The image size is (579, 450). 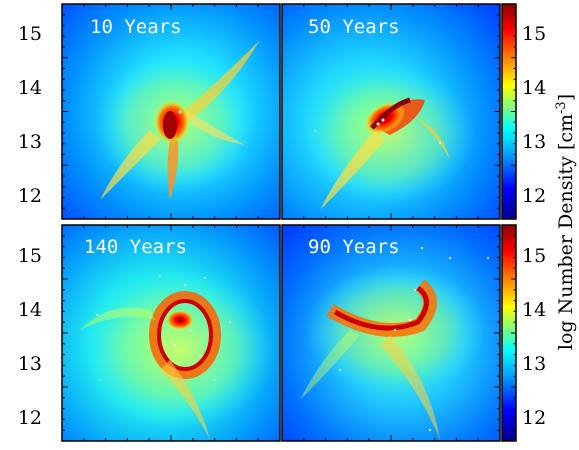 I want to click on y-axis-bottom: 15 14 13 12, so click(x=30, y=337).